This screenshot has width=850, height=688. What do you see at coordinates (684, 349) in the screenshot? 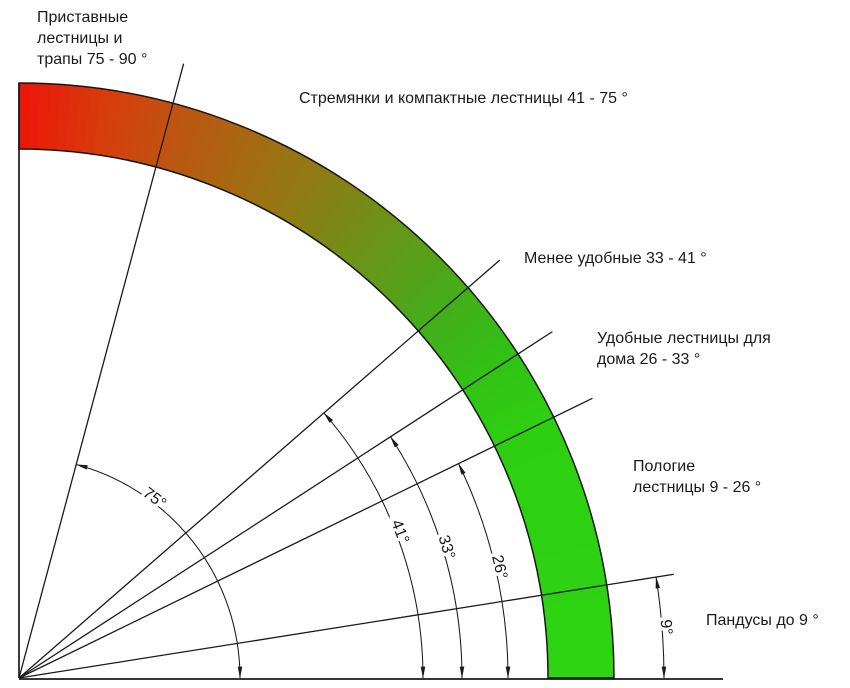
I see `label-comfort-home-26-33: Удобные лестницы для дома 26 - 33 °` at bounding box center [684, 349].